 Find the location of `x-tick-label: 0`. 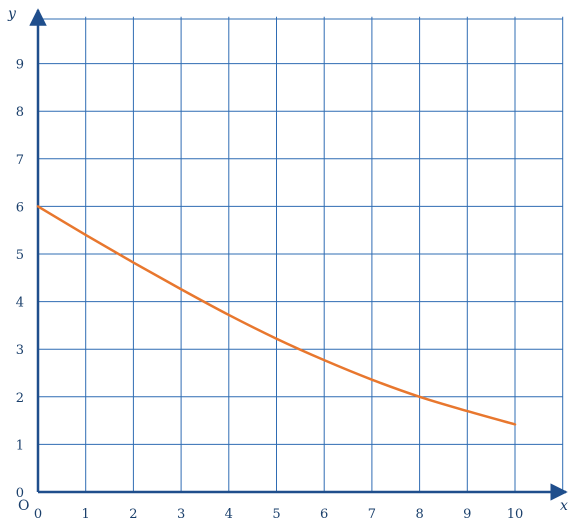

x-tick-label: 0 is located at coordinates (38, 514).